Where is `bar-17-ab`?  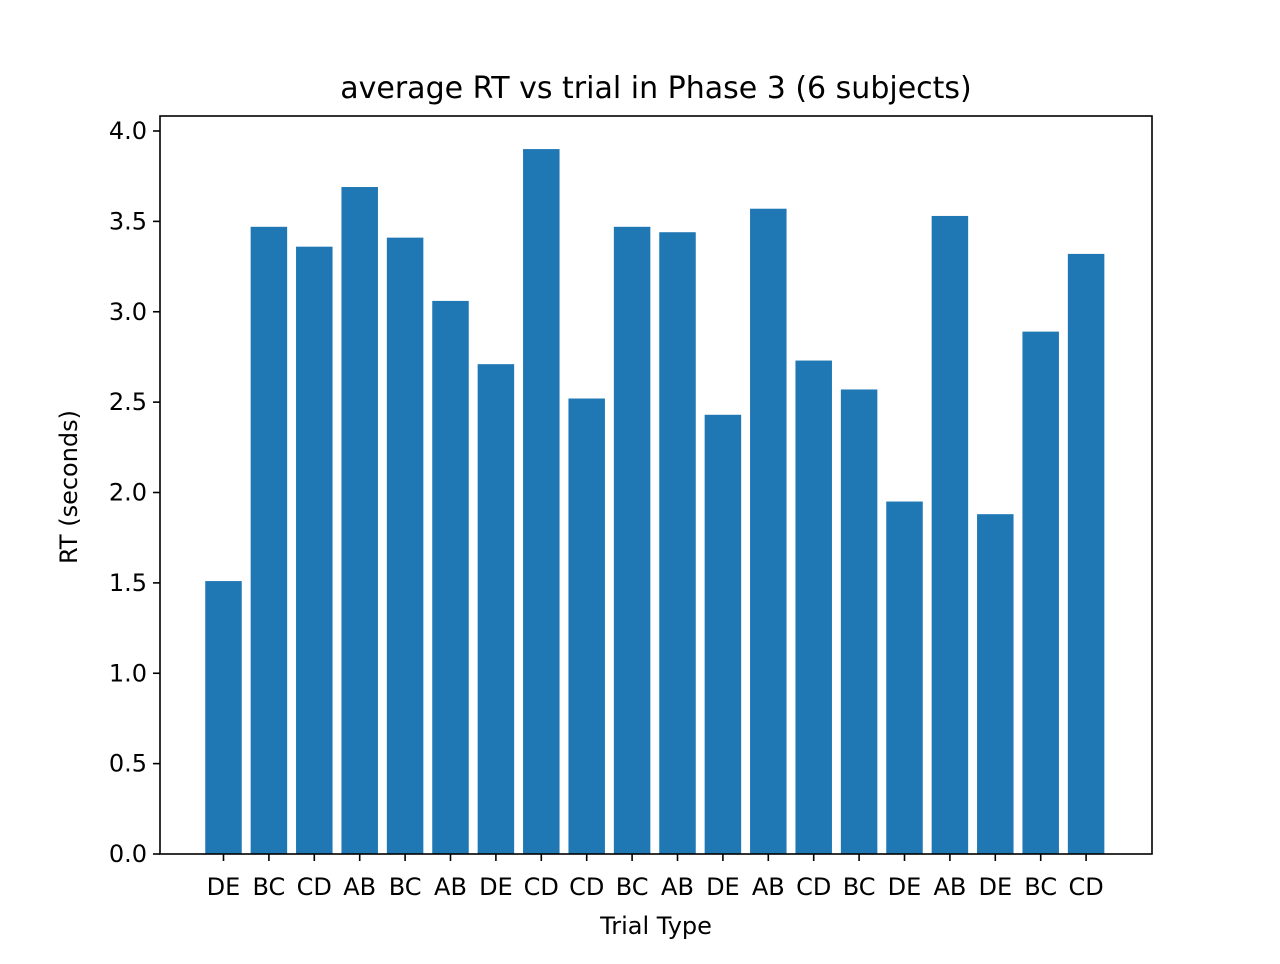 bar-17-ab is located at coordinates (950, 534).